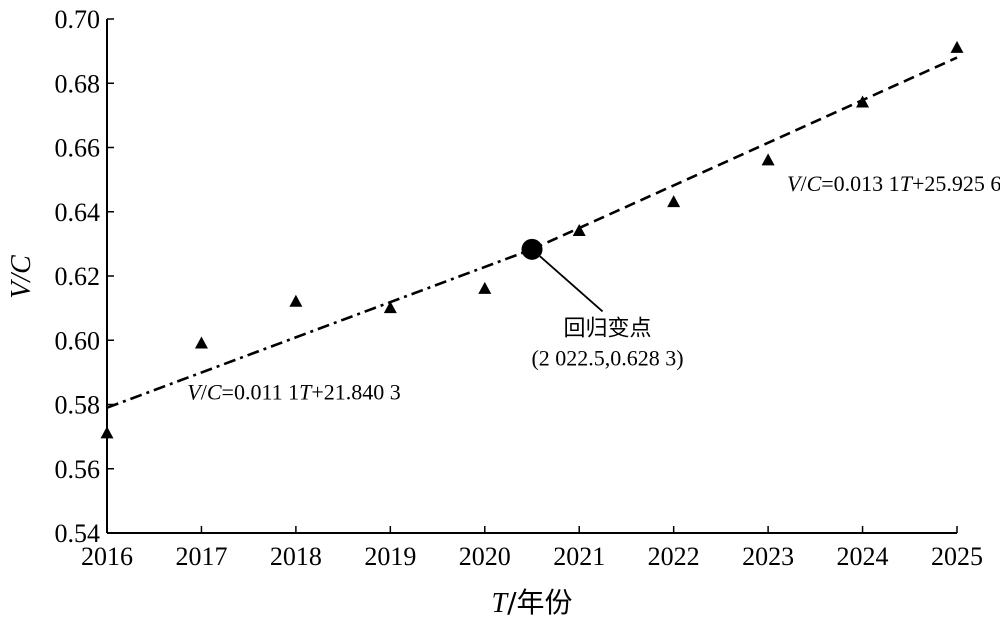 The image size is (1000, 626). What do you see at coordinates (860, 183) in the screenshot?
I see `equation-part: =0.013 1` at bounding box center [860, 183].